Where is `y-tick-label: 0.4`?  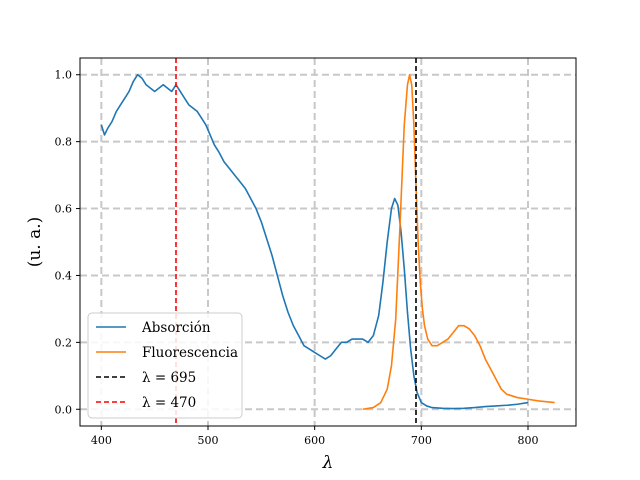
y-tick-label: 0.4 is located at coordinates (64, 275).